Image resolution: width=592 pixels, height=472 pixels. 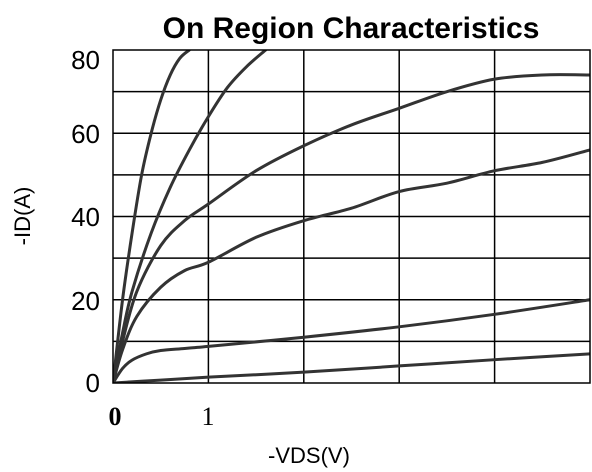 I want to click on y-tick-label-80: 80, so click(x=85, y=60).